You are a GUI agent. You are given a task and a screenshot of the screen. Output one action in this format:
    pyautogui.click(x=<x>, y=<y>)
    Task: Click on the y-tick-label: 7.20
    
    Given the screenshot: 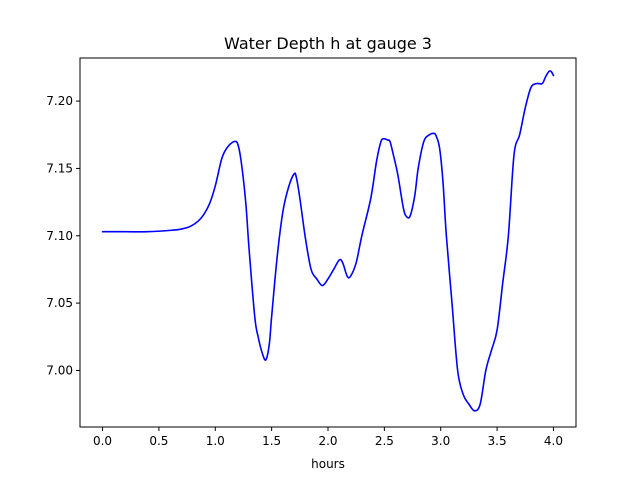 What is the action you would take?
    pyautogui.click(x=59, y=101)
    